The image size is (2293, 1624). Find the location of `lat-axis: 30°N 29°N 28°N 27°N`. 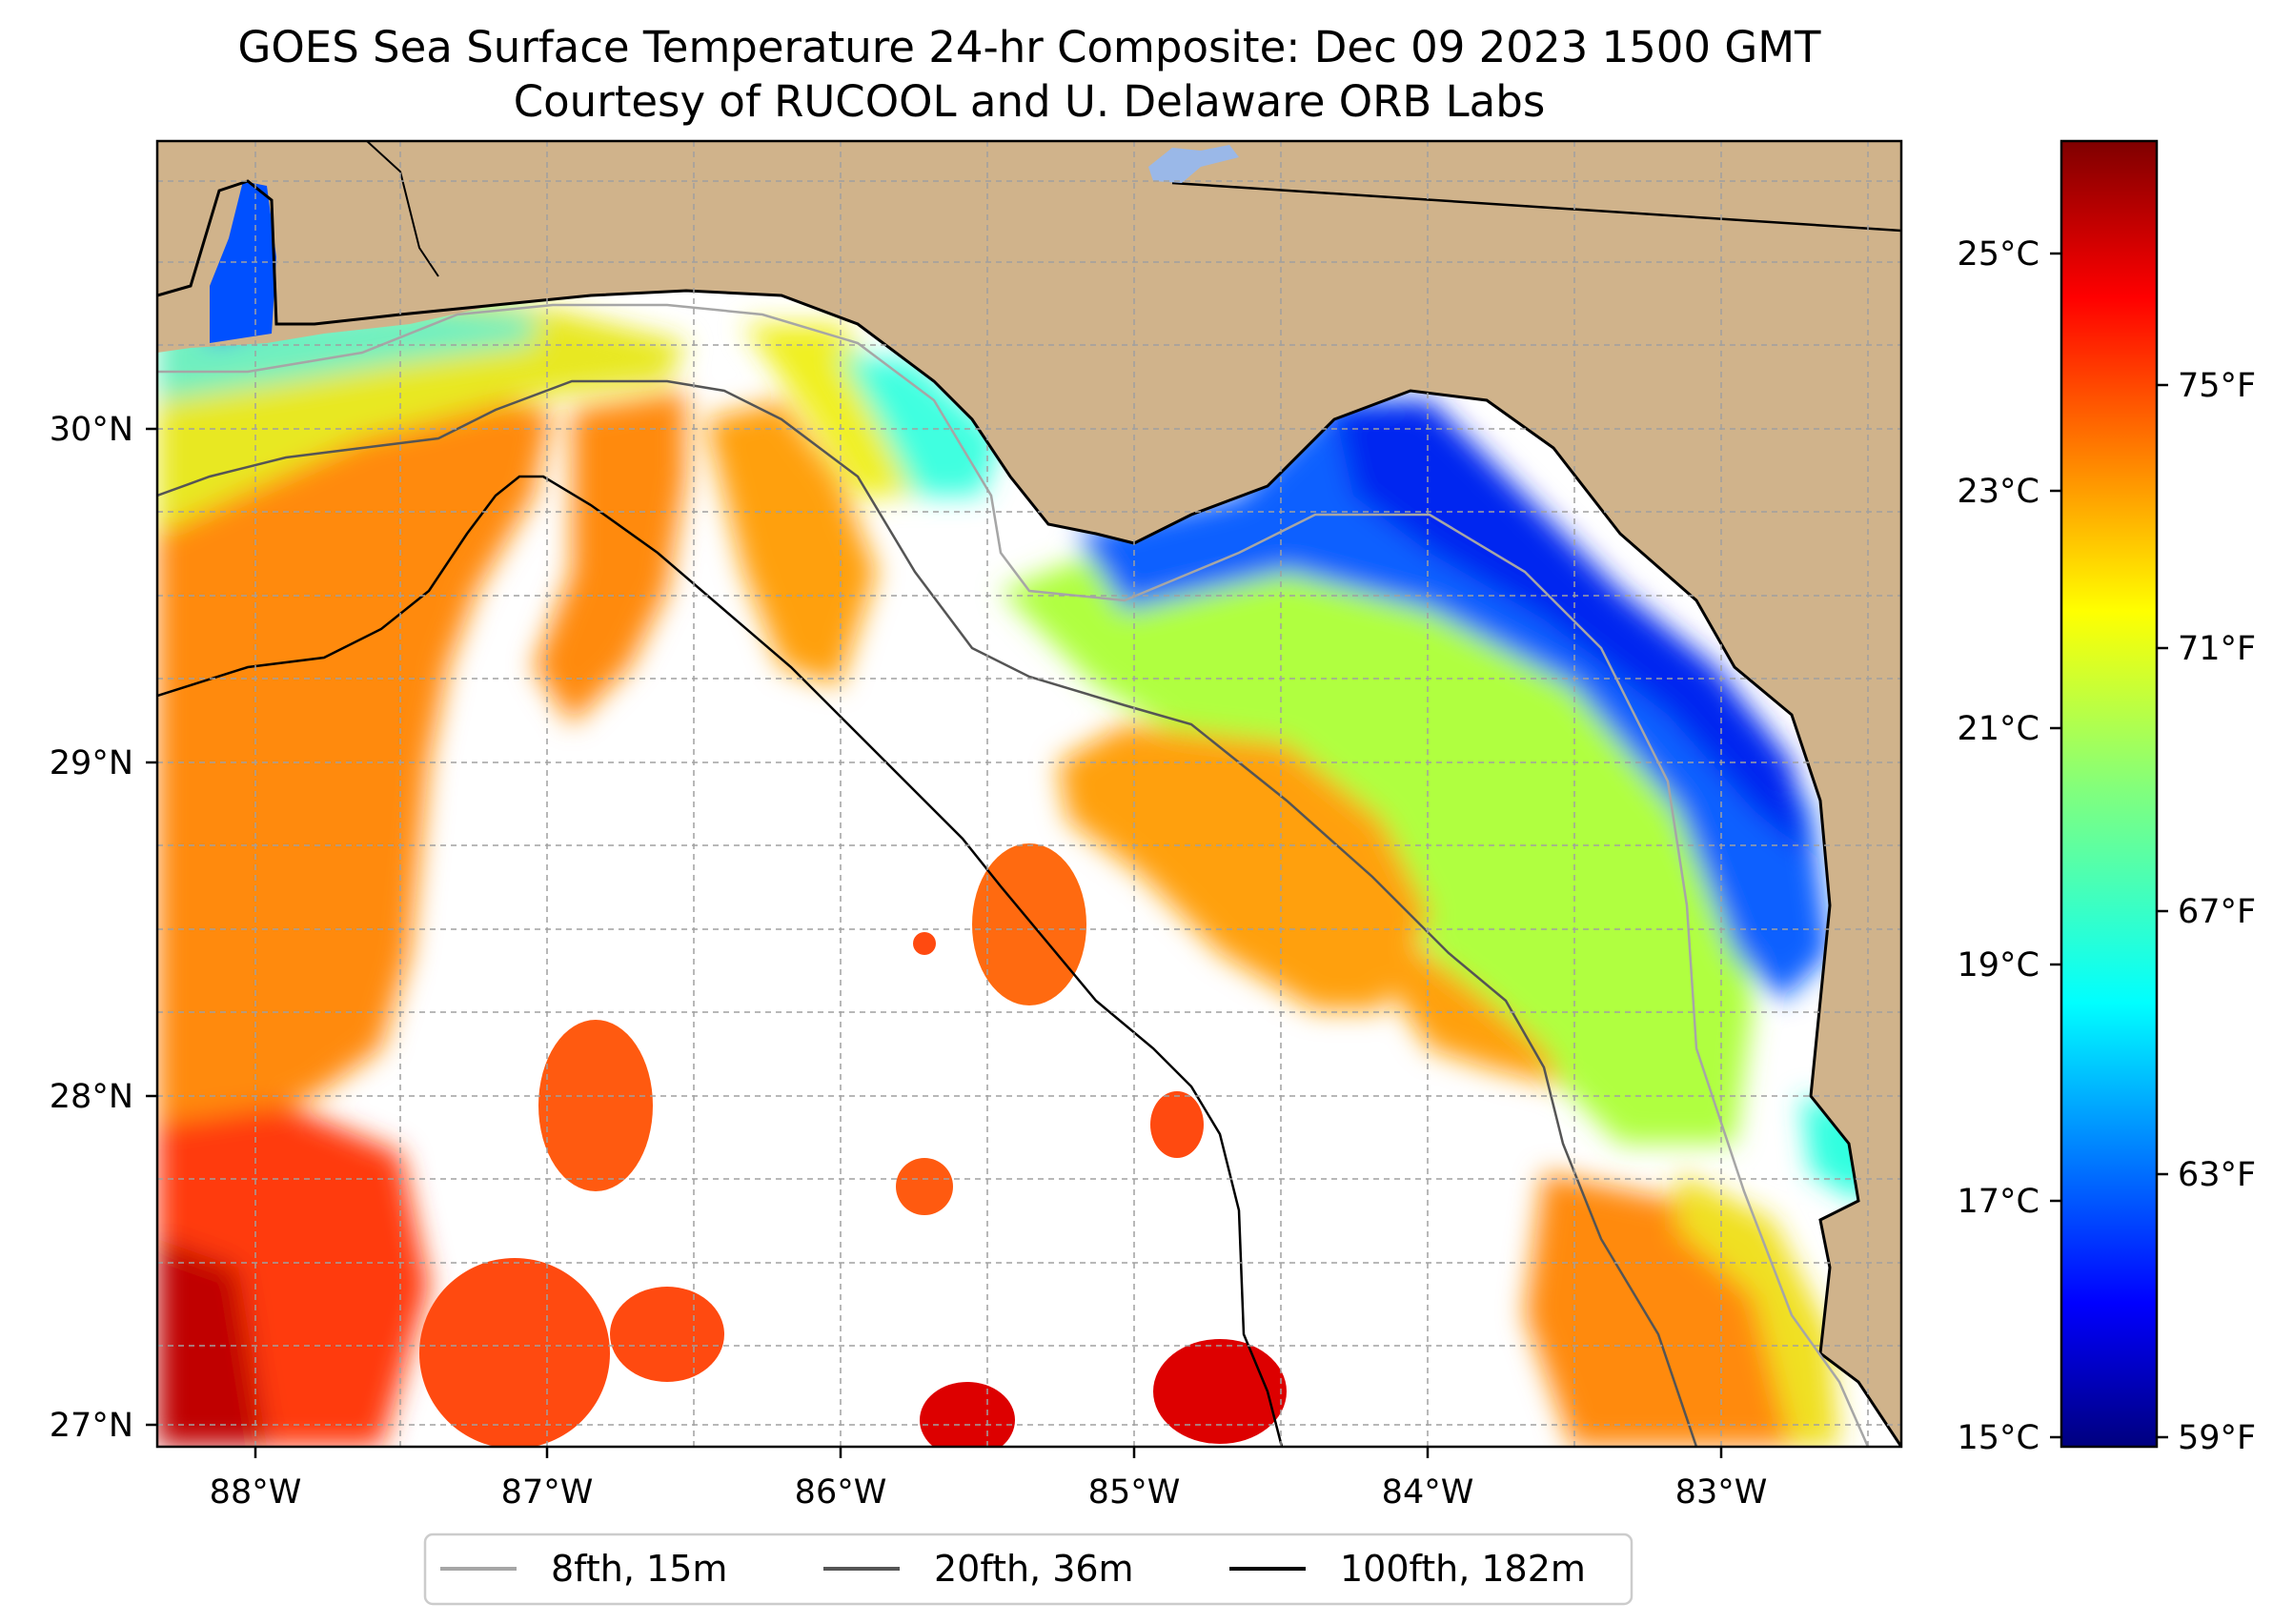

lat-axis: 30°N 29°N 28°N 27°N is located at coordinates (104, 928).